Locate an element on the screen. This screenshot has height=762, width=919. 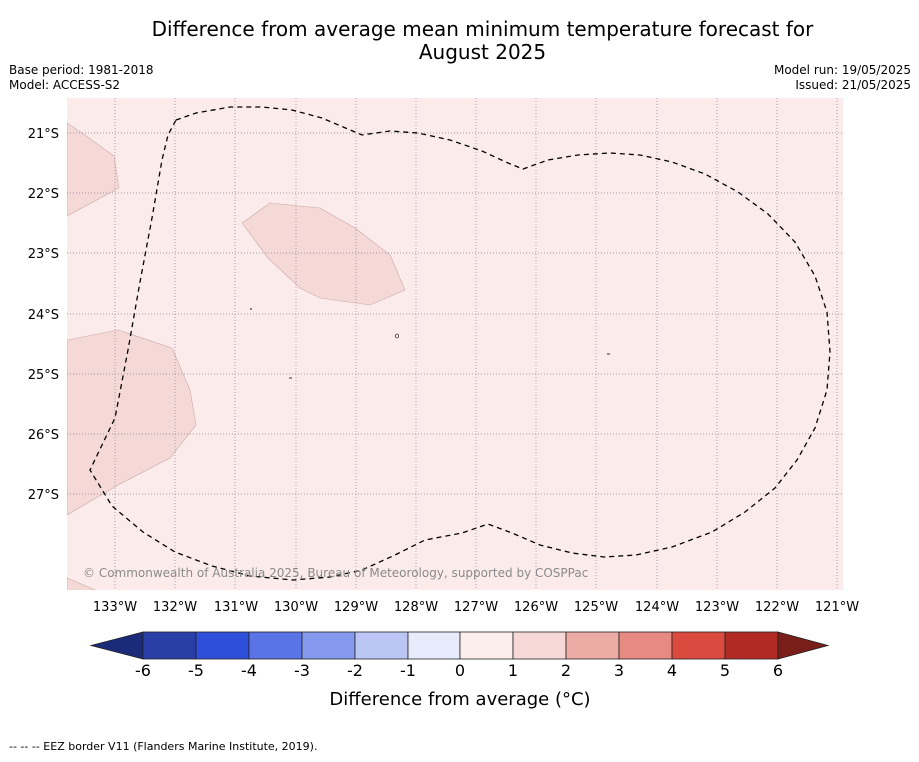
lon-label: 130°W is located at coordinates (296, 607).